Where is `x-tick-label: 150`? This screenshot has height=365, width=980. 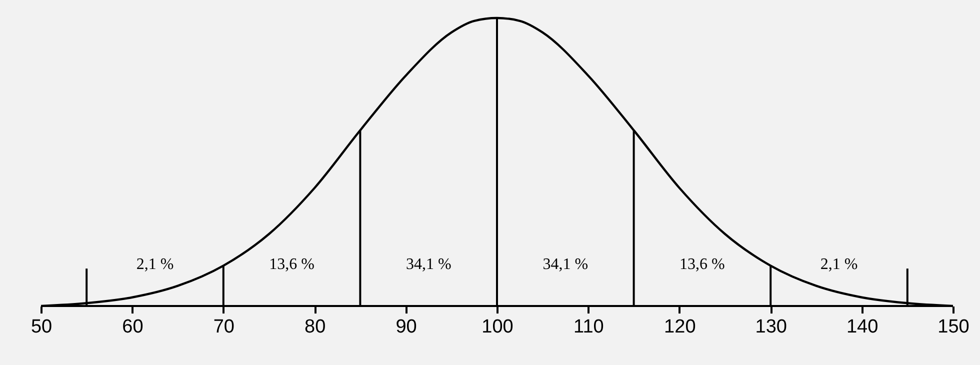 x-tick-label: 150 is located at coordinates (954, 327).